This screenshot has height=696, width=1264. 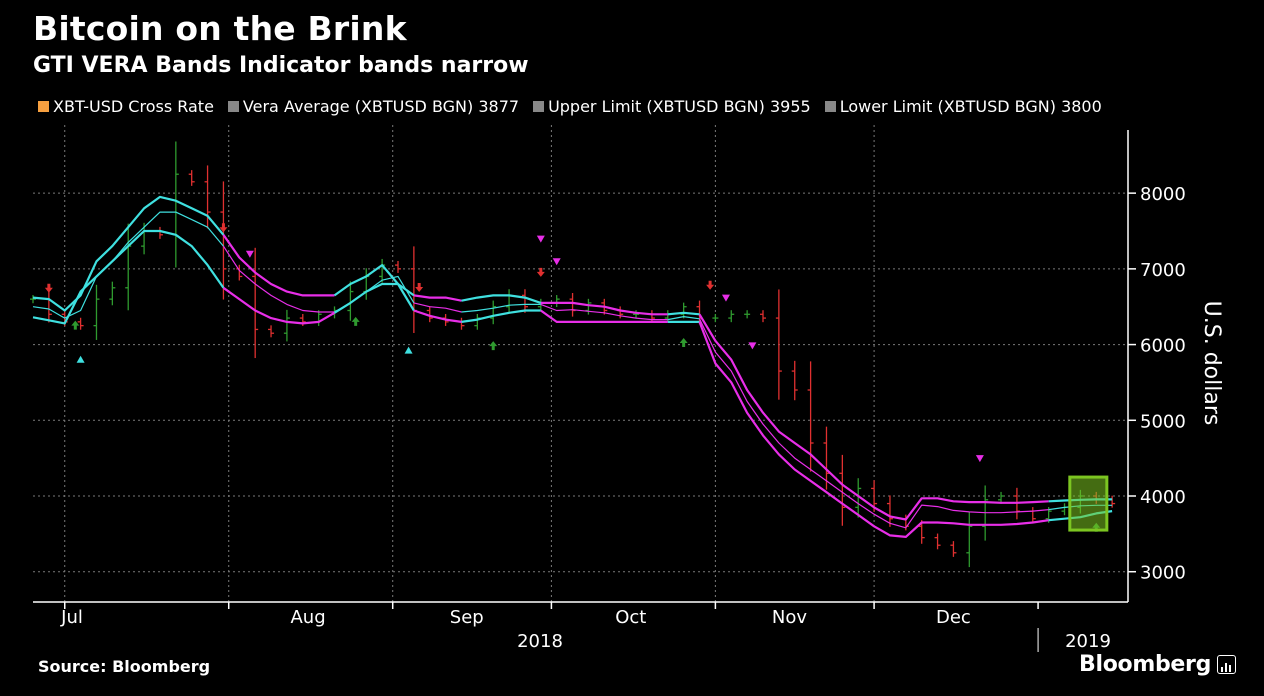 What do you see at coordinates (953, 617) in the screenshot?
I see `x-tick-label-5: Dec` at bounding box center [953, 617].